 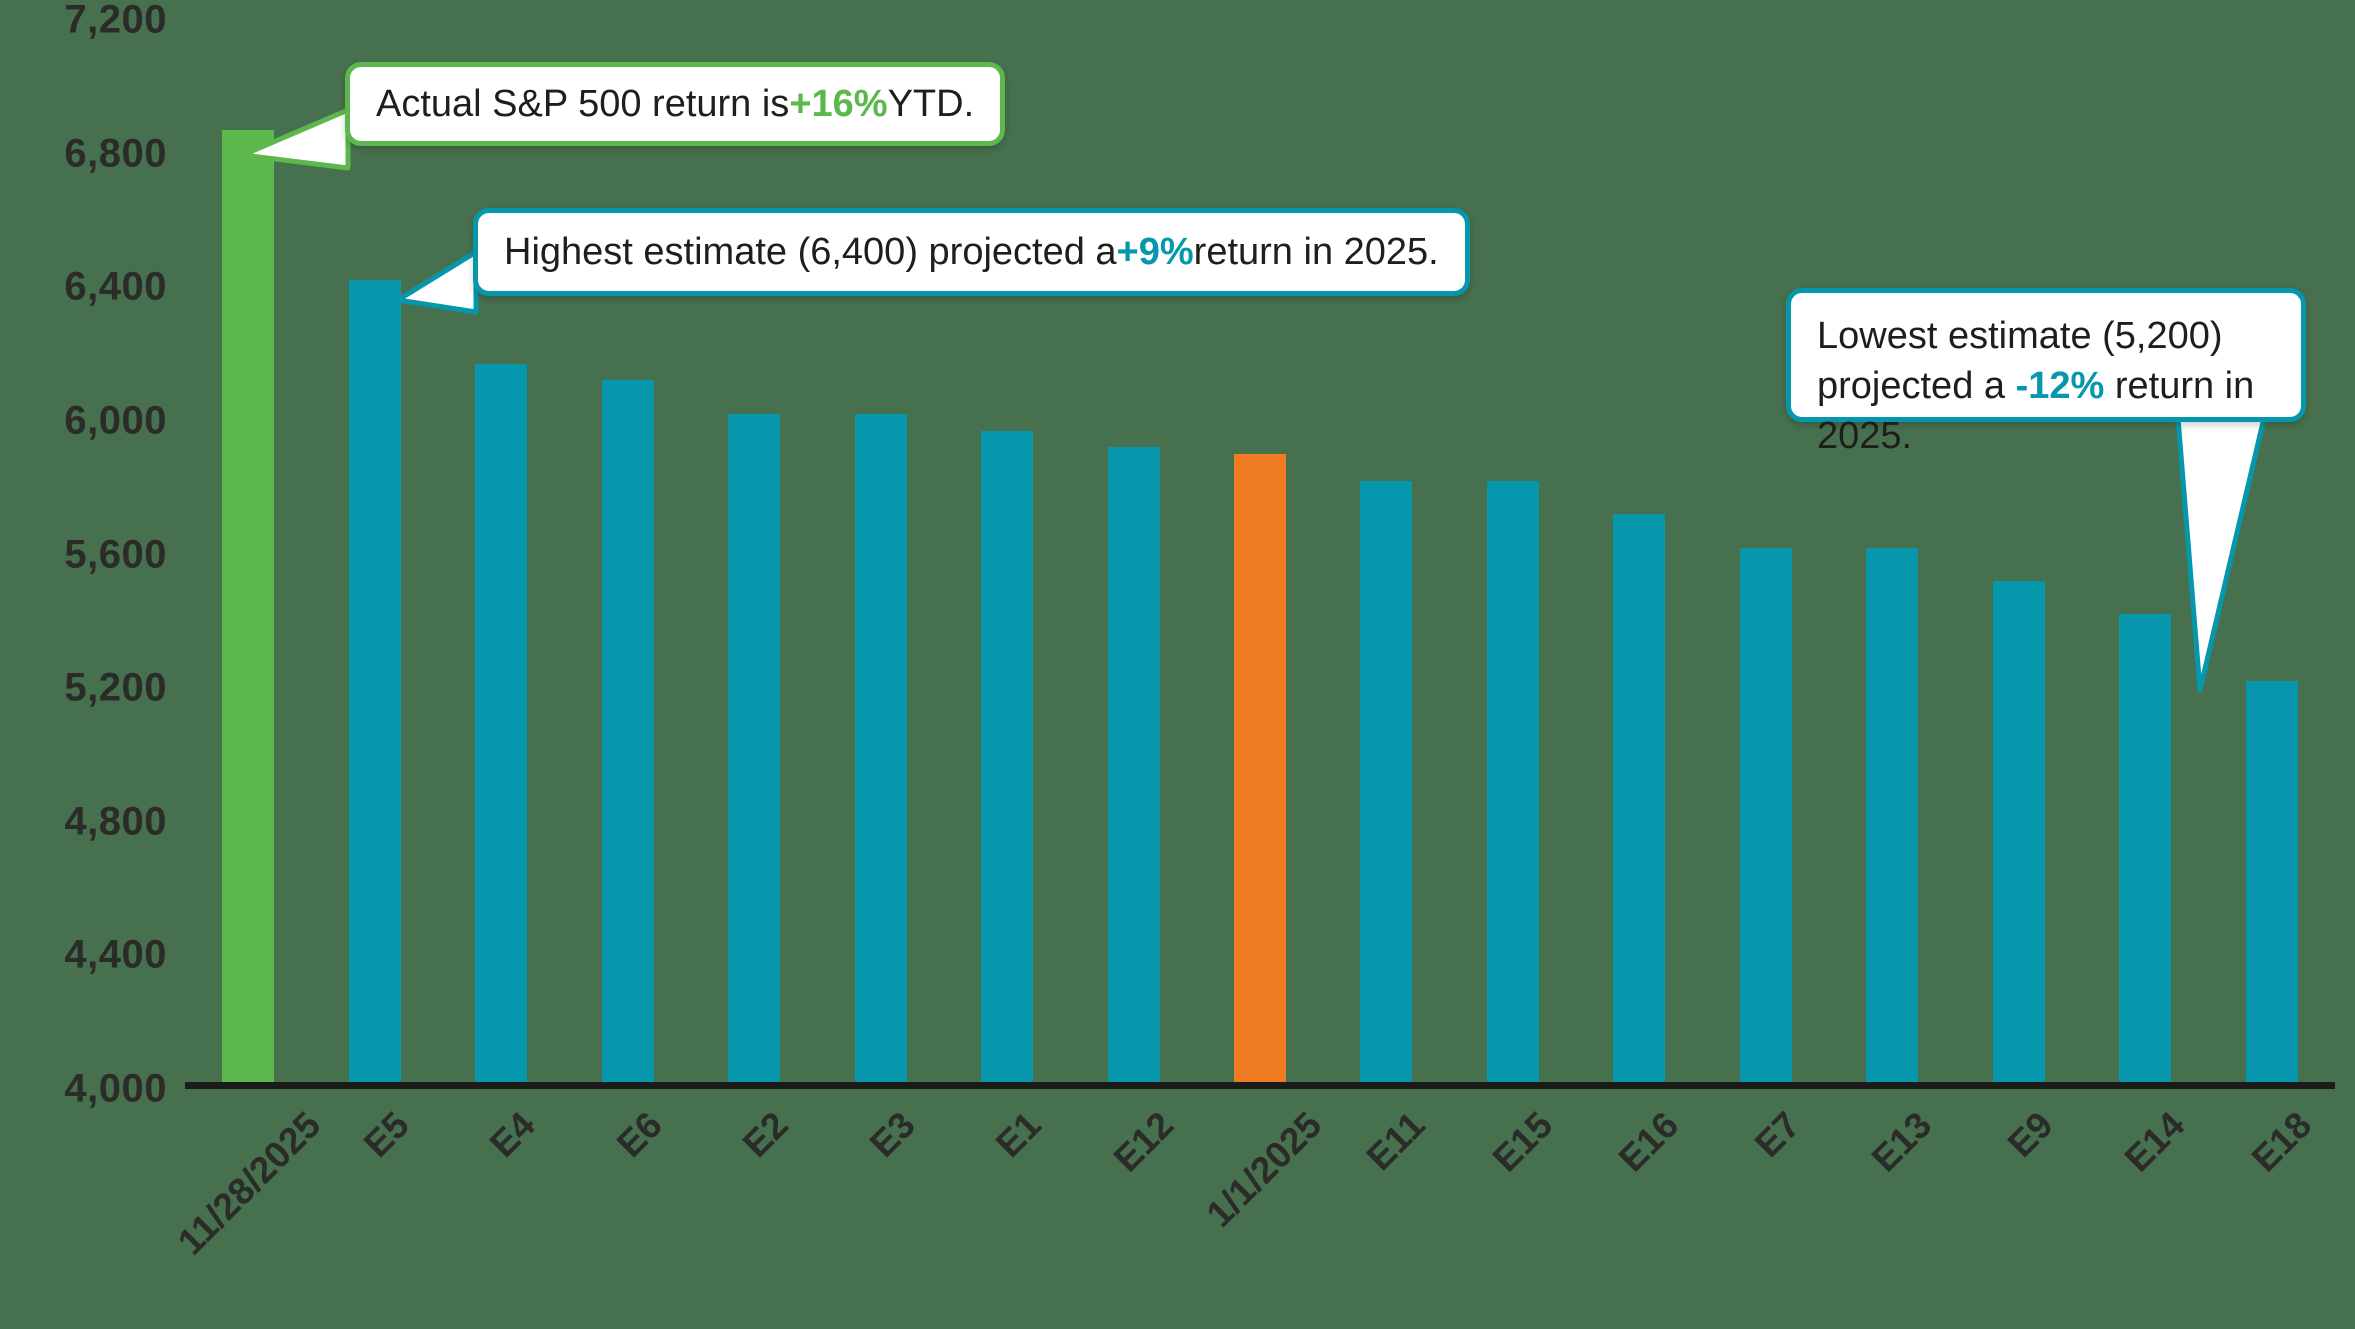 What do you see at coordinates (2281, 1142) in the screenshot?
I see `x-axis-label-E18: E18` at bounding box center [2281, 1142].